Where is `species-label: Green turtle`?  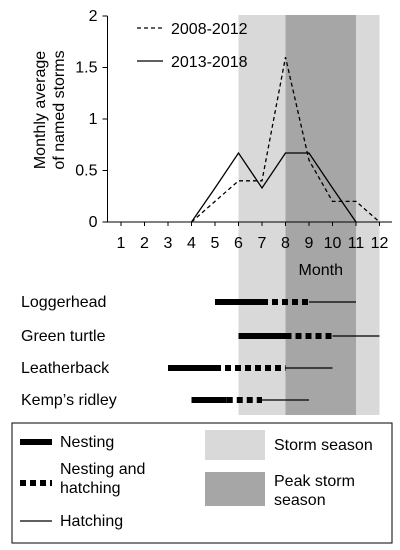
species-label: Green turtle is located at coordinates (63, 336).